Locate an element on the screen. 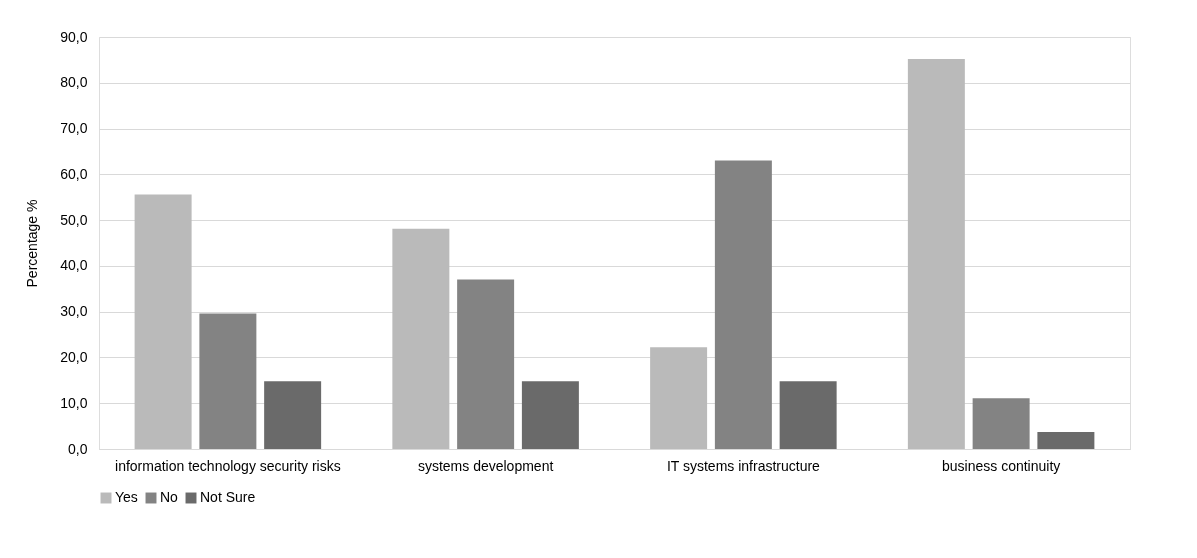 This screenshot has width=1197, height=558. x-tick-label: systems development is located at coordinates (485, 465).